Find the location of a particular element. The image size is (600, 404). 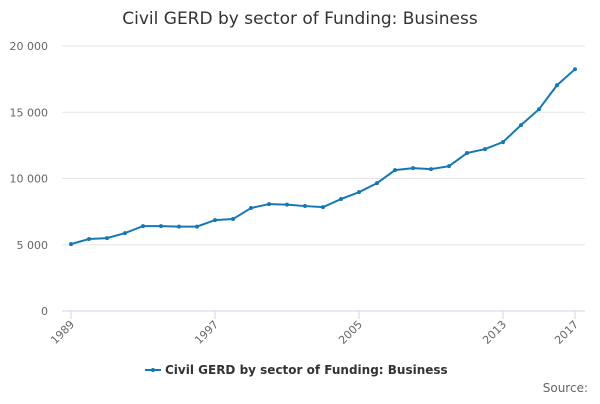

y-tick-label: 0 is located at coordinates (44, 311).